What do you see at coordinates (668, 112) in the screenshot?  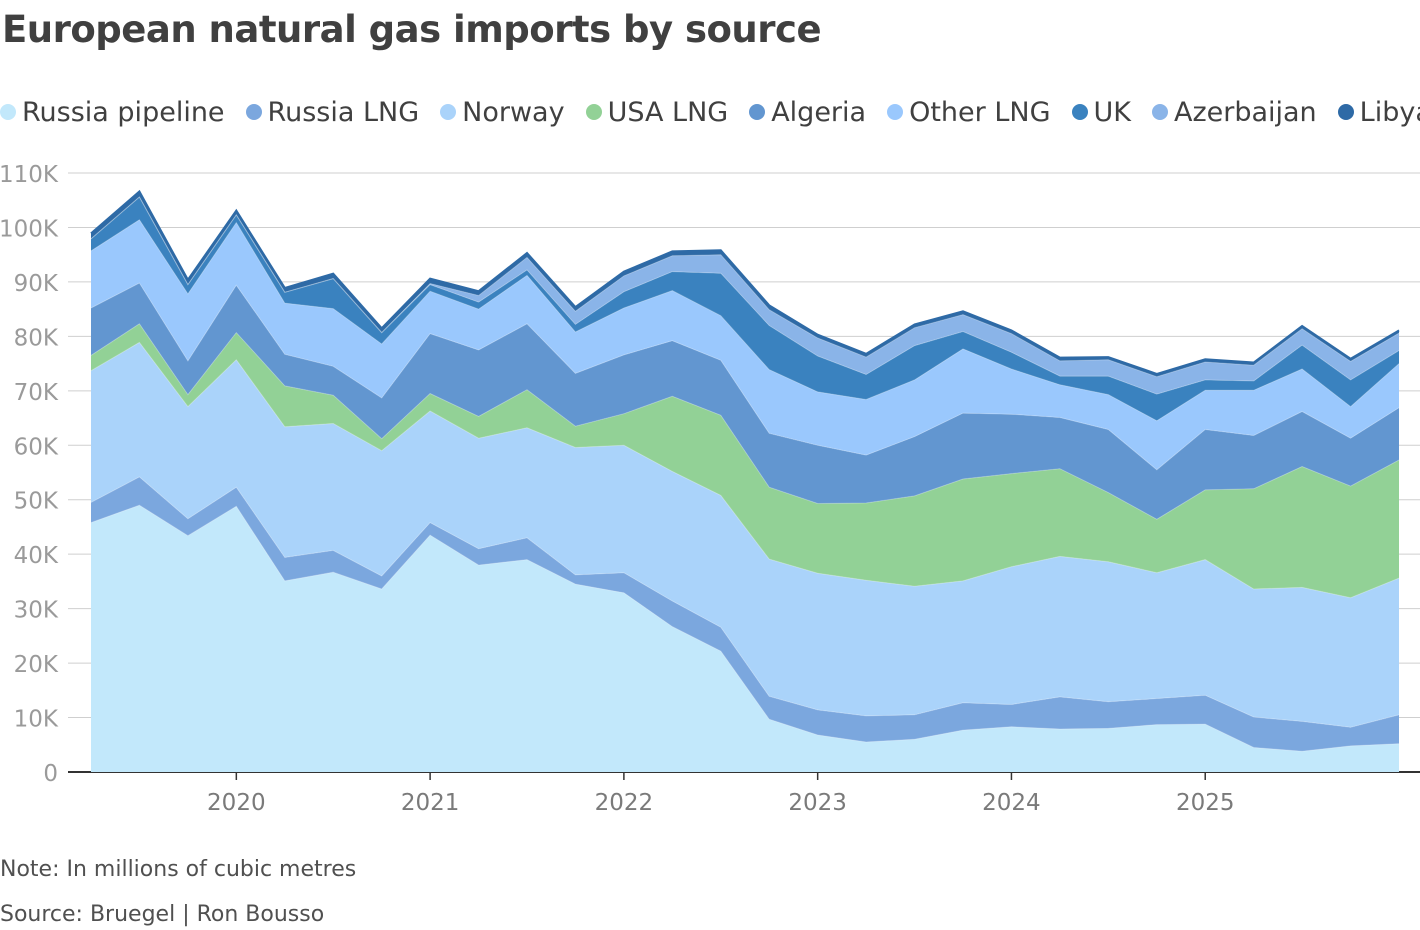 I see `legend-label: USA LNG` at bounding box center [668, 112].